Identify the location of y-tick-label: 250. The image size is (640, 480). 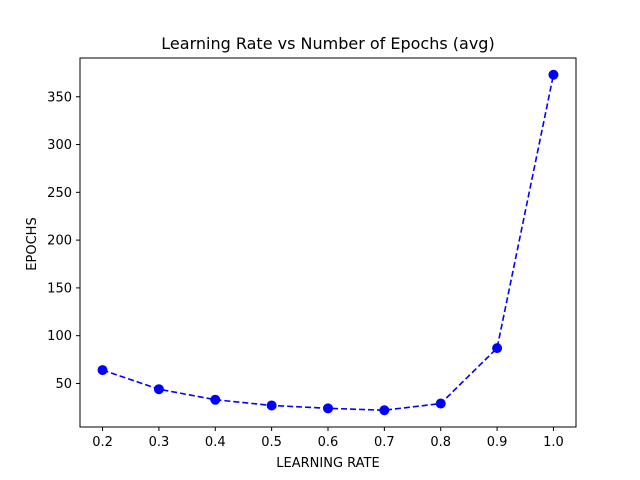
(59, 193).